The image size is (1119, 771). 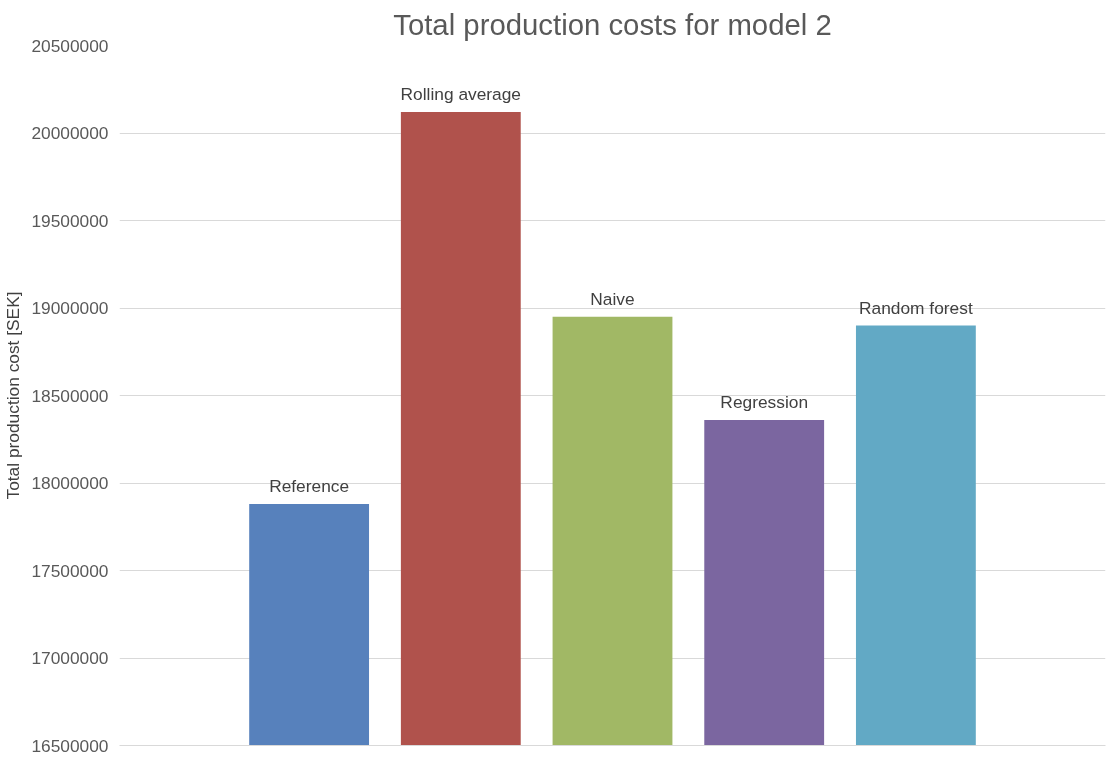 What do you see at coordinates (309, 486) in the screenshot?
I see `x-tick-label: Reference` at bounding box center [309, 486].